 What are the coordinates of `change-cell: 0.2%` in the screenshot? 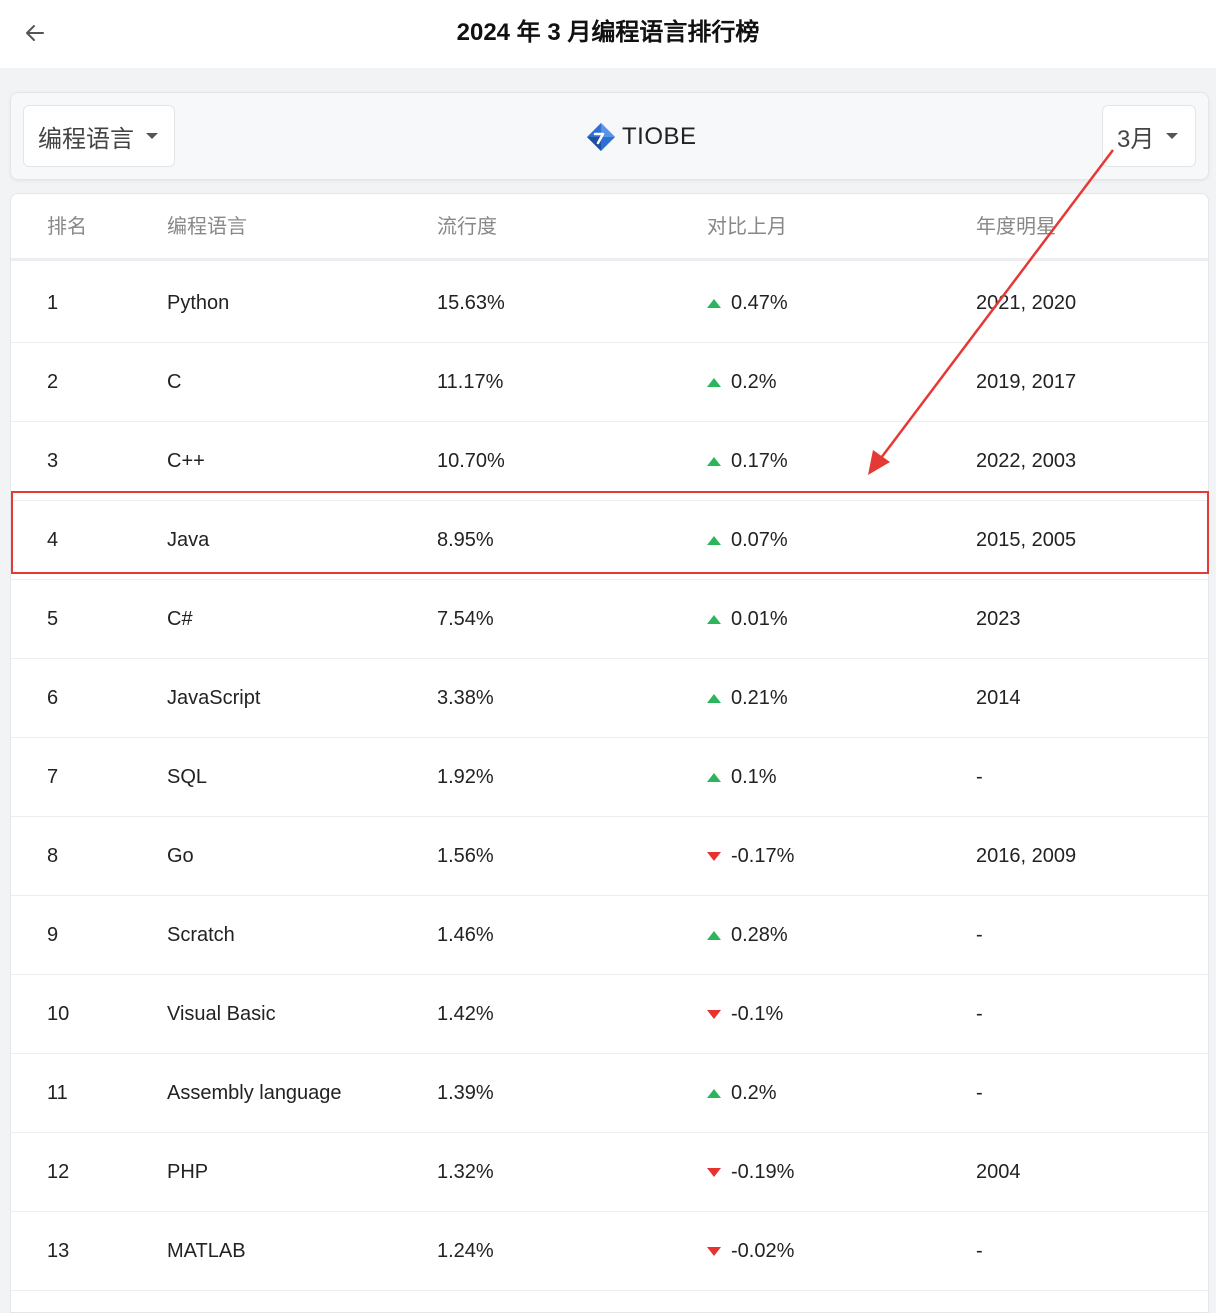 It's located at (742, 1093).